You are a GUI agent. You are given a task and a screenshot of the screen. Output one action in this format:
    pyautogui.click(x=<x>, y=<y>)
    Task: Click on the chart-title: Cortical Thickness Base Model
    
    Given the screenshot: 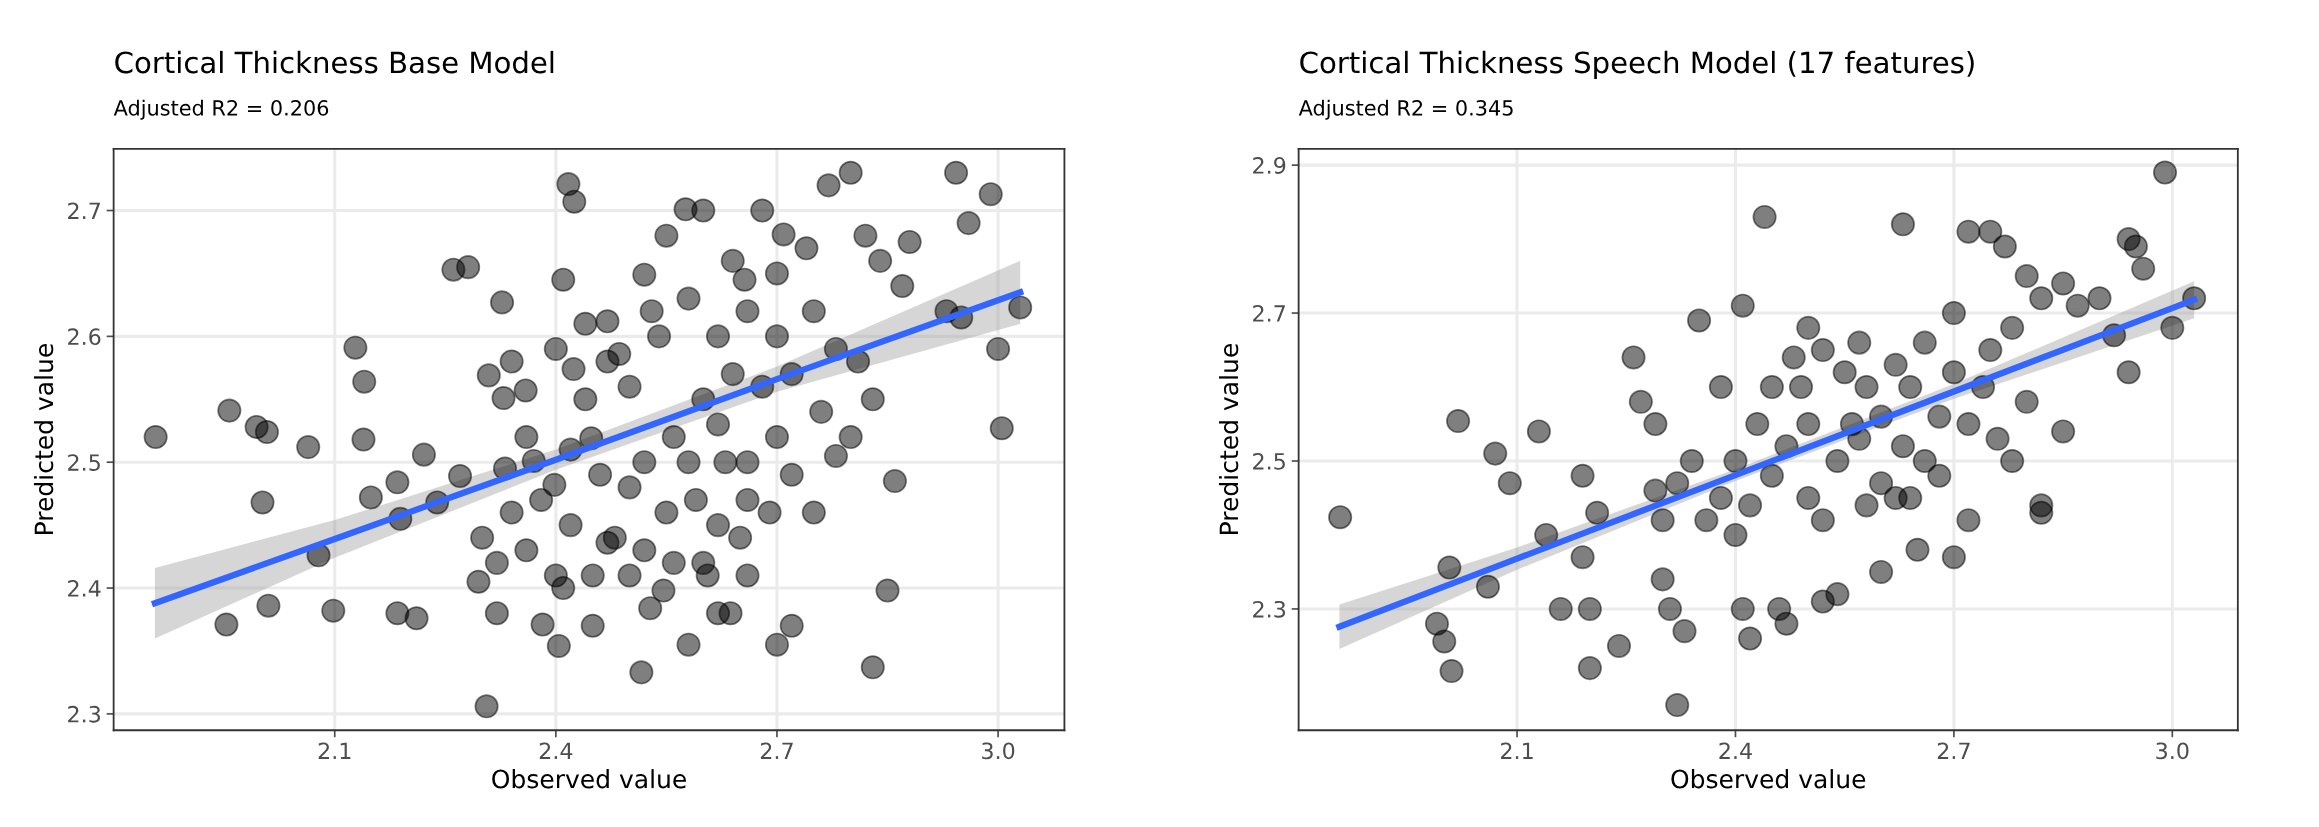 What is the action you would take?
    pyautogui.click(x=334, y=62)
    